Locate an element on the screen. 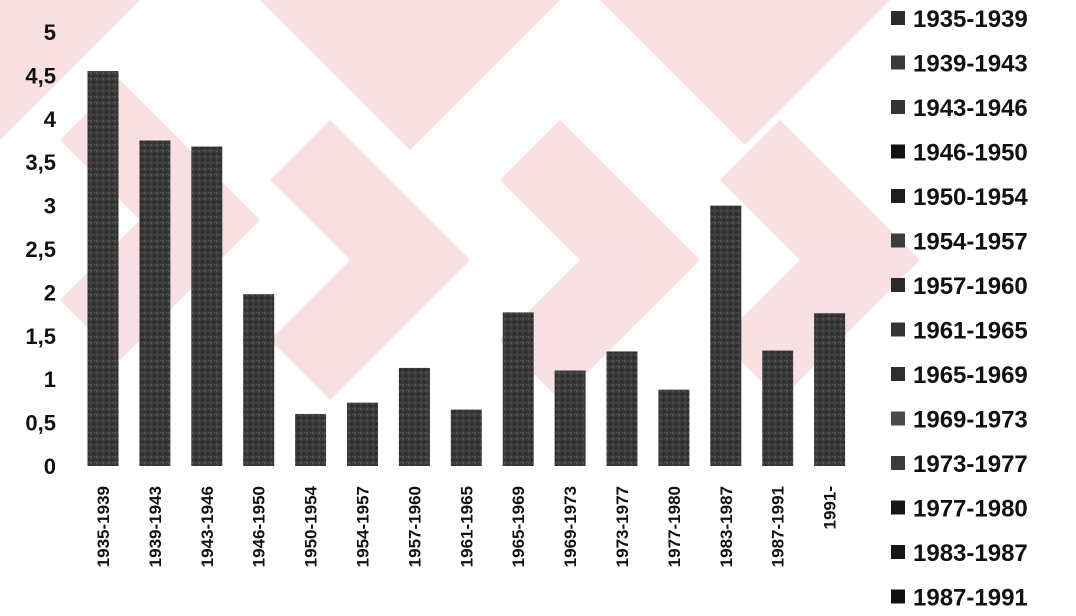  x-tick-label: 1950-1954 is located at coordinates (311, 526).